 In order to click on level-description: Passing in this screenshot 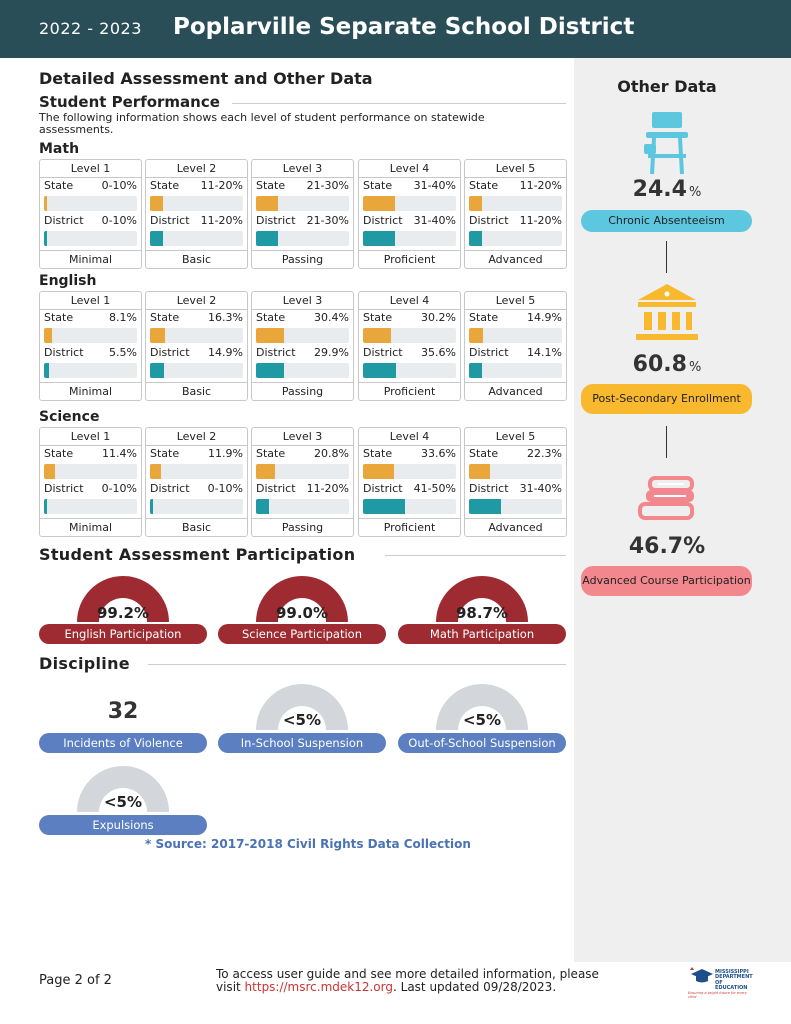, I will do `click(302, 259)`.